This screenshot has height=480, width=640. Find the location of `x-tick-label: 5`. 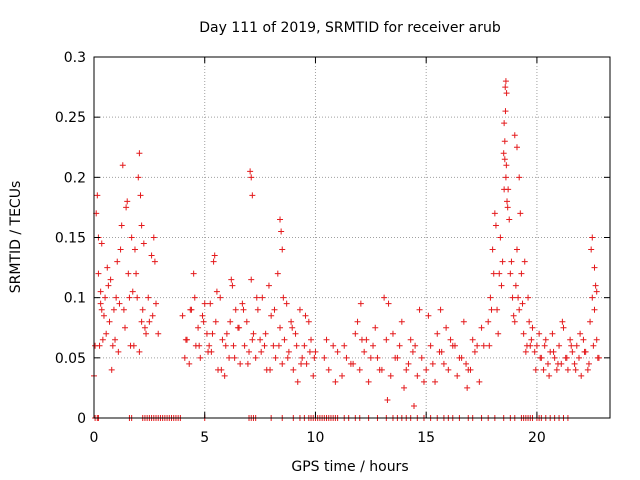

x-tick-label: 5 is located at coordinates (204, 438).